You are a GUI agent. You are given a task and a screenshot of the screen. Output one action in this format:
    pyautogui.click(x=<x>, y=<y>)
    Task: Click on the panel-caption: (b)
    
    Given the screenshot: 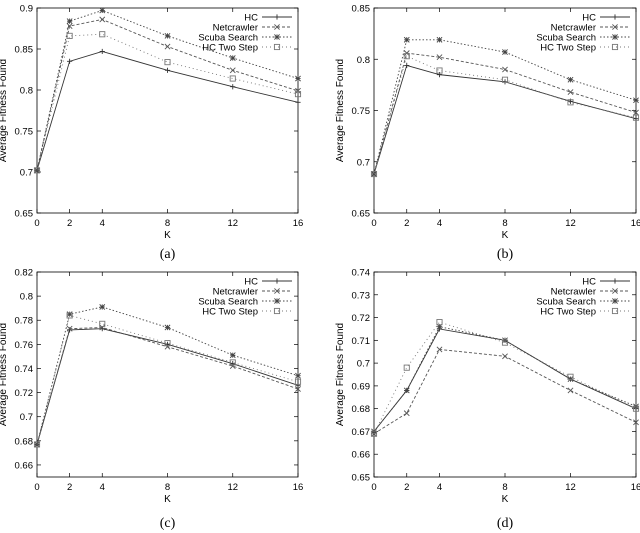 What is the action you would take?
    pyautogui.click(x=505, y=254)
    